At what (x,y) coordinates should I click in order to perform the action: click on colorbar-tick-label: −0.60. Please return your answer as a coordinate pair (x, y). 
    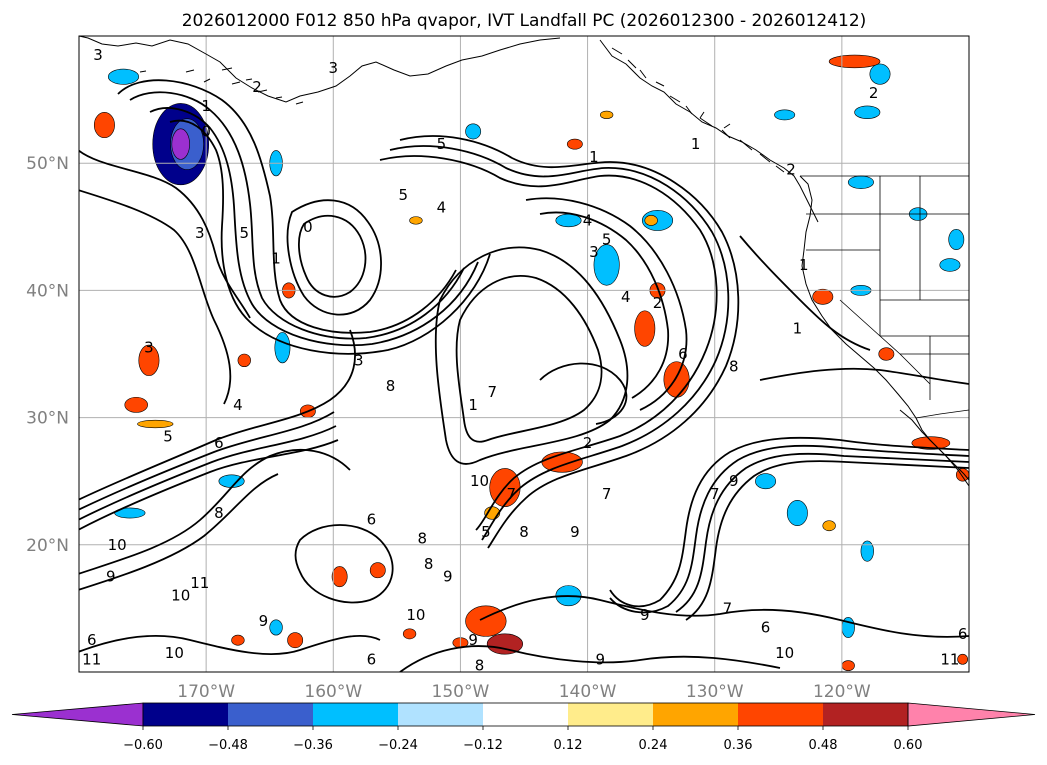
    Looking at the image, I should click on (143, 745).